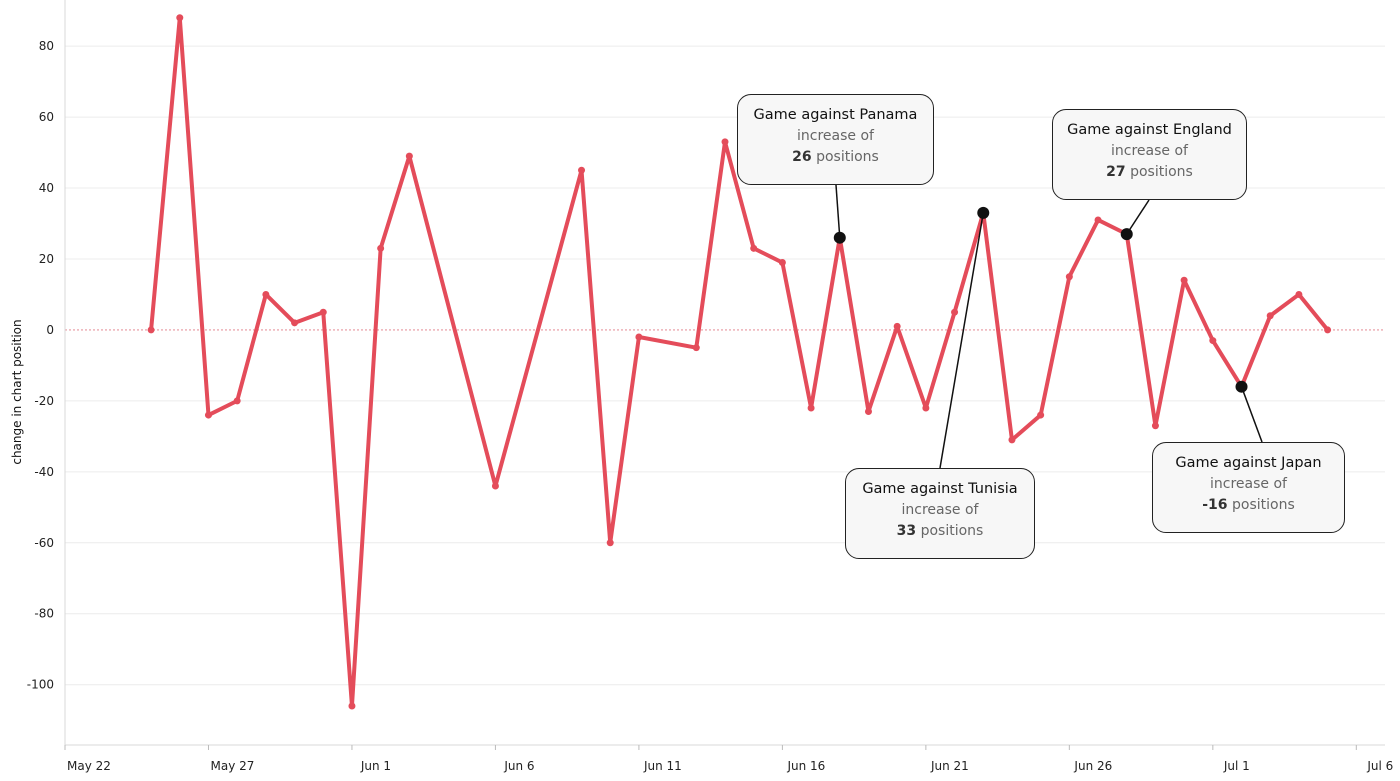 The height and width of the screenshot is (781, 1400). What do you see at coordinates (949, 766) in the screenshot?
I see `x-tick-label: Jun 21` at bounding box center [949, 766].